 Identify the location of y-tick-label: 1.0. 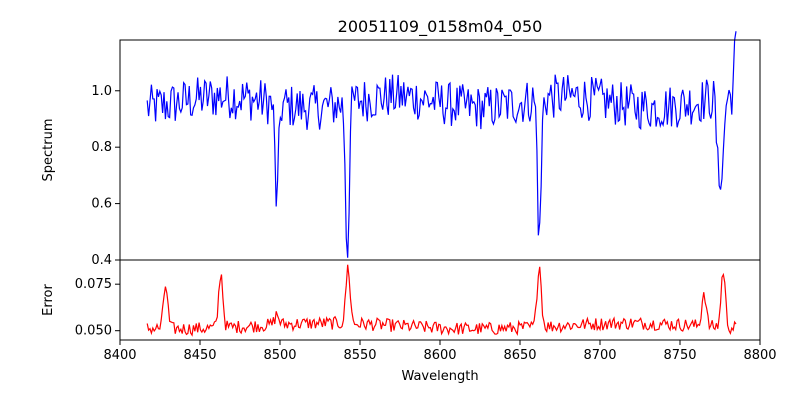
(101, 91).